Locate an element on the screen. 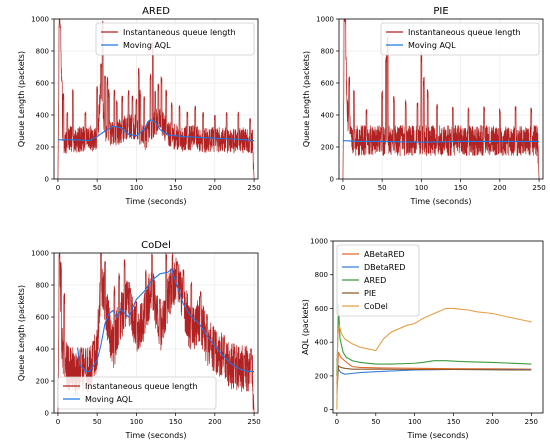 This screenshot has height=445, width=550. pie-series-instantaneous-queue-length is located at coordinates (441, 99).